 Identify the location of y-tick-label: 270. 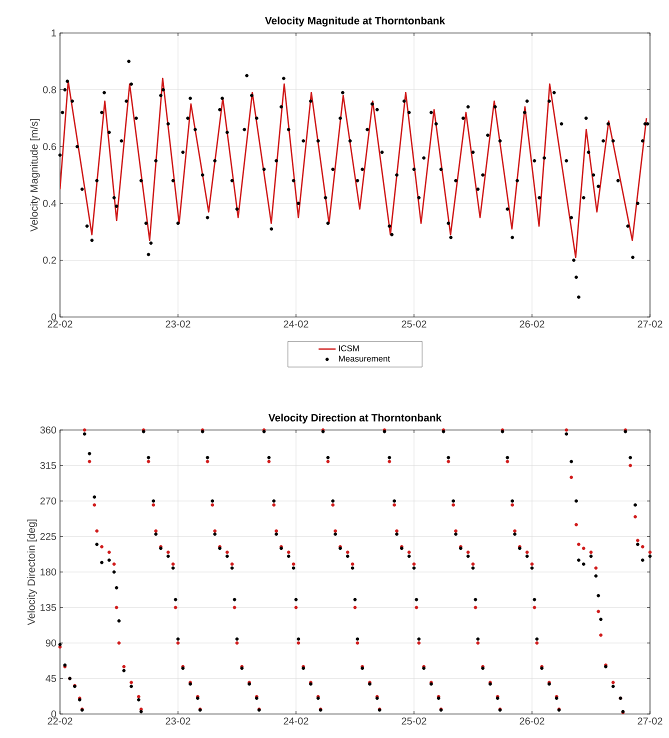
(48, 501).